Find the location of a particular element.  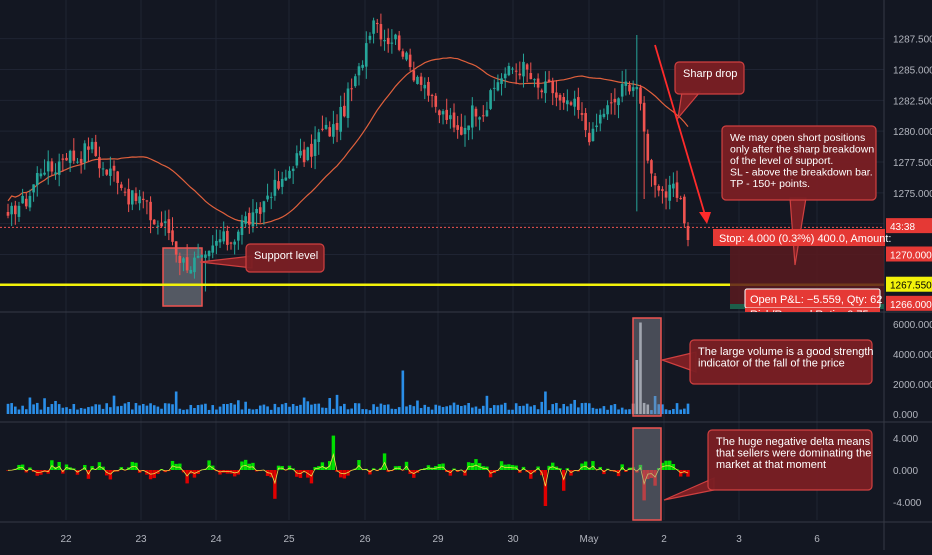

delta-note-callout-text: The huge negative delta means is located at coordinates (793, 442).